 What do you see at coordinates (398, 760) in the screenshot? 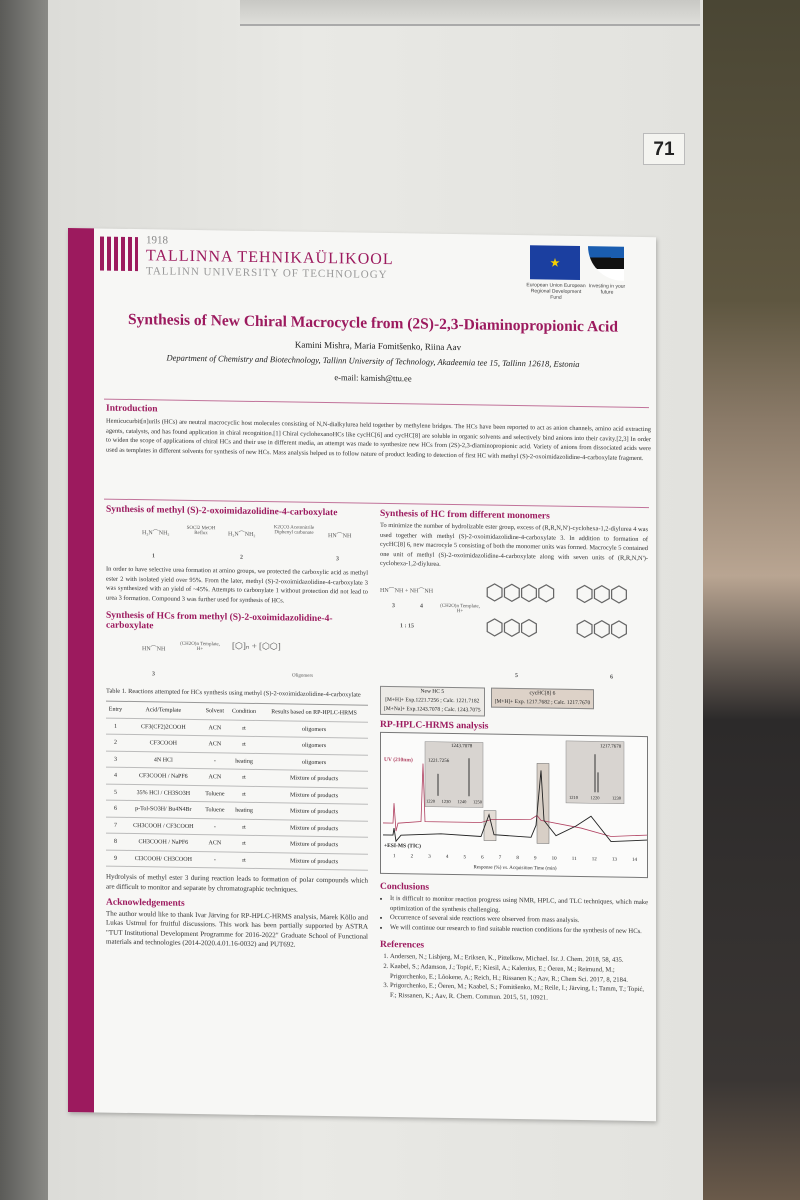
I see `uv-label: UV (210nm)` at bounding box center [398, 760].